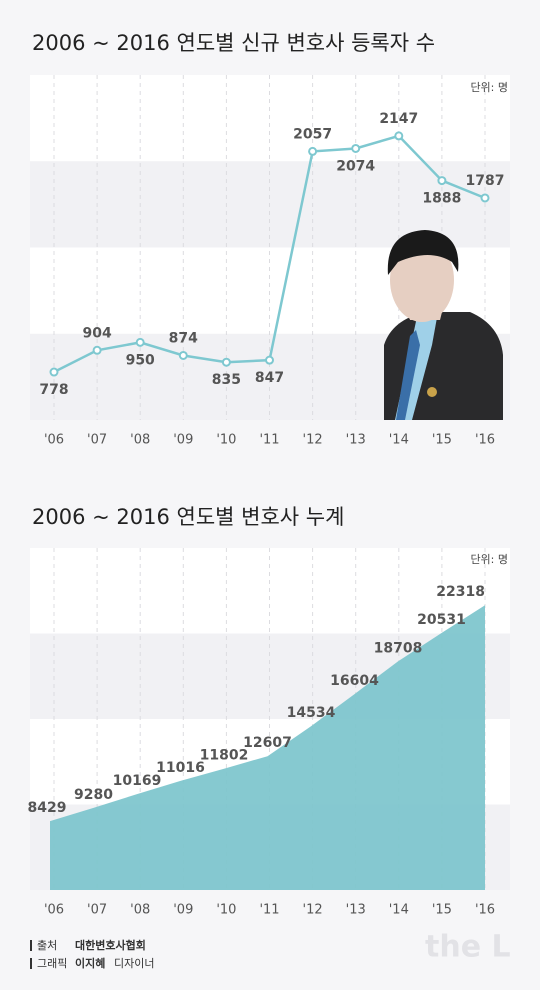 The height and width of the screenshot is (990, 540). What do you see at coordinates (47, 945) in the screenshot?
I see `source-label: 출처` at bounding box center [47, 945].